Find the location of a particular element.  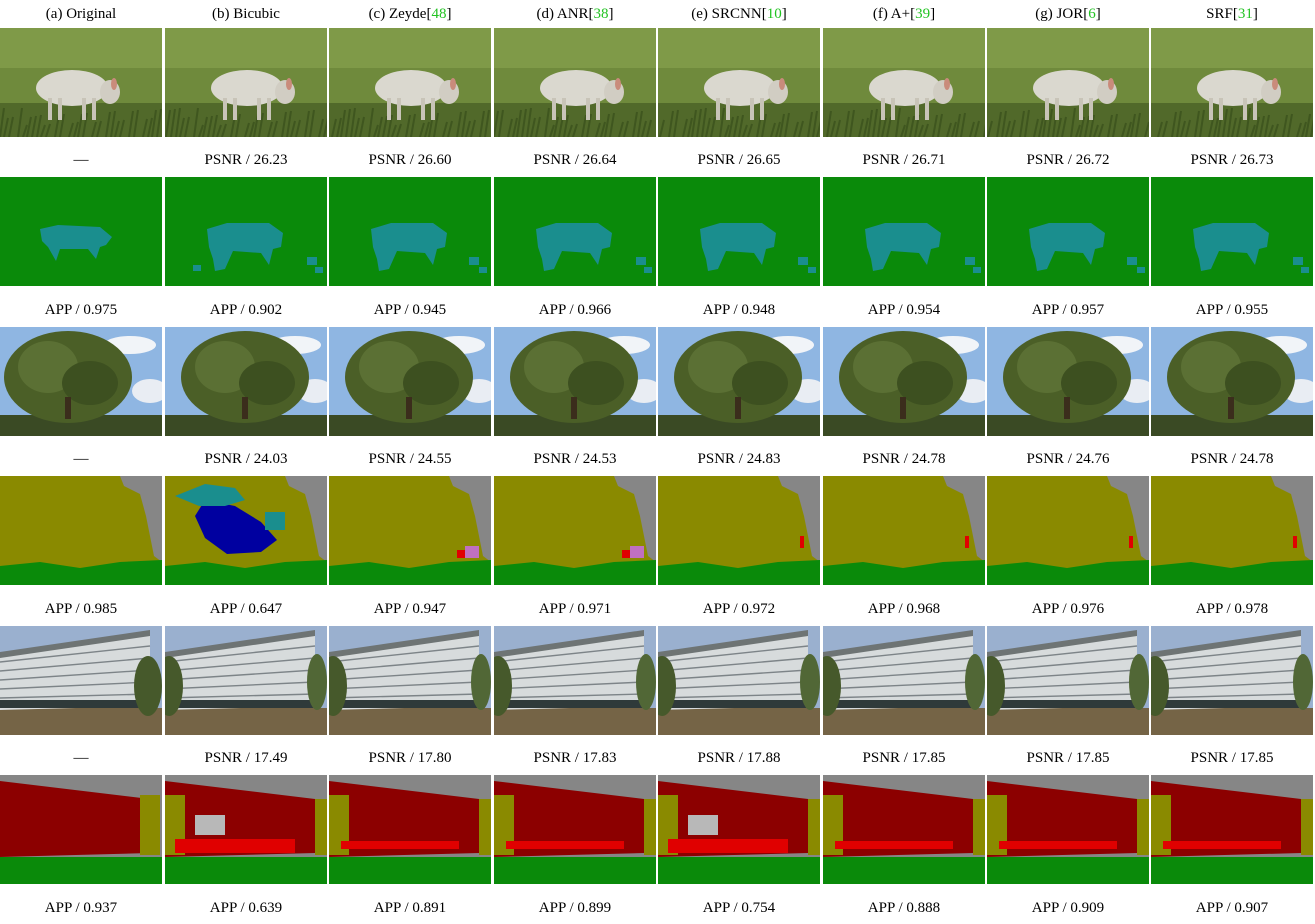

column-header: (e) SRCNN[10] is located at coordinates (739, 14).